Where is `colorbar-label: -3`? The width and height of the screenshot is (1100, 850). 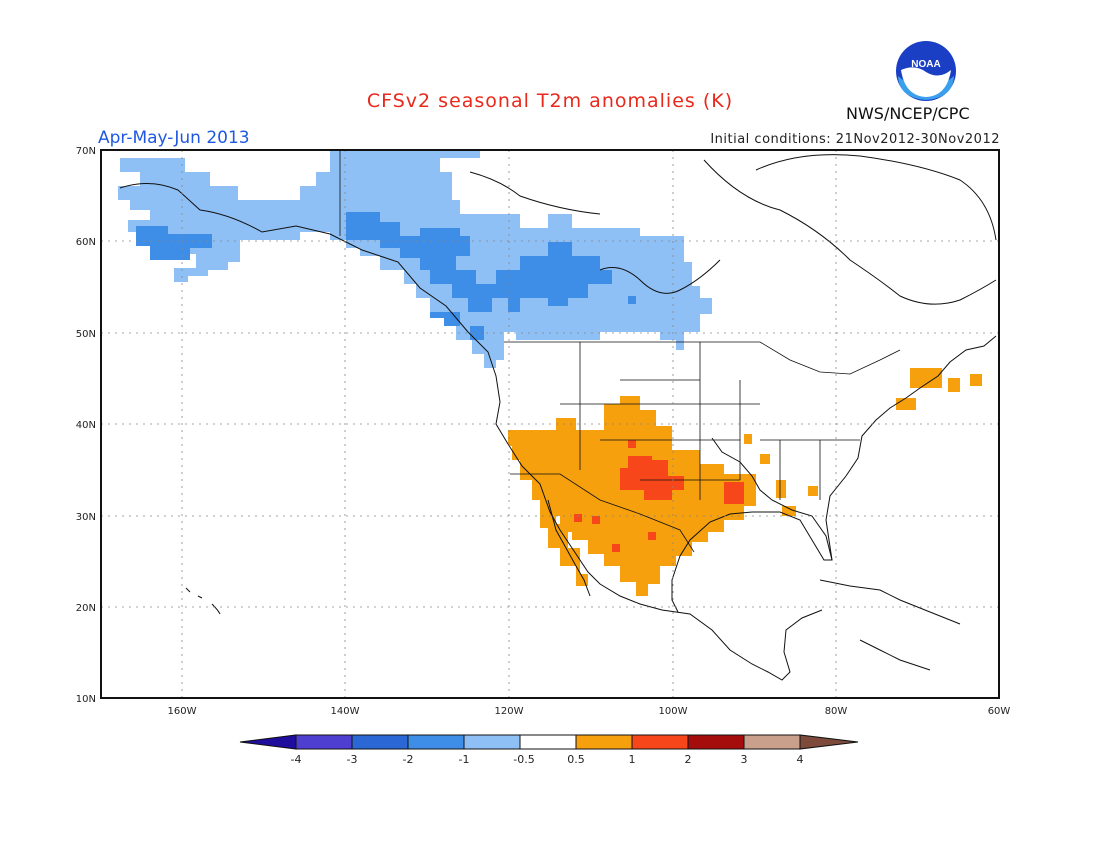 colorbar-label: -3 is located at coordinates (352, 759).